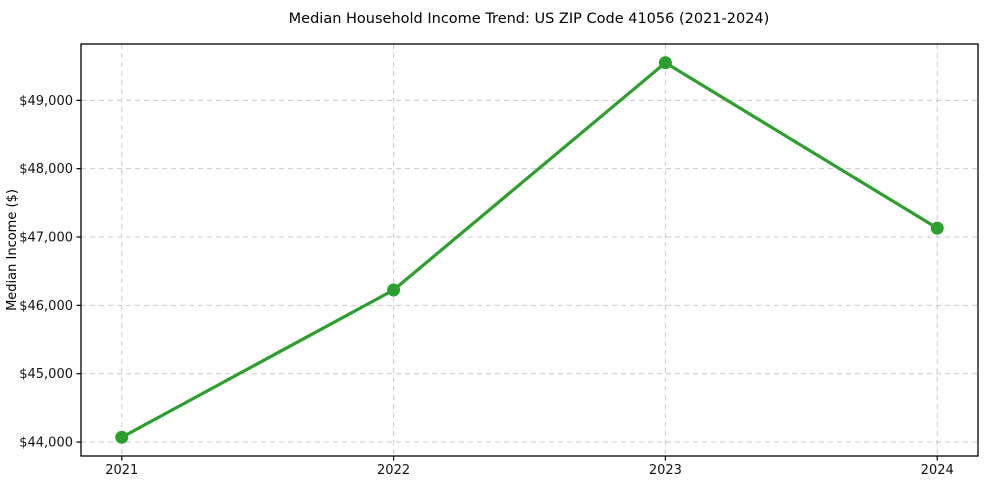  Describe the element at coordinates (937, 470) in the screenshot. I see `x-tick-label: 2024` at that location.